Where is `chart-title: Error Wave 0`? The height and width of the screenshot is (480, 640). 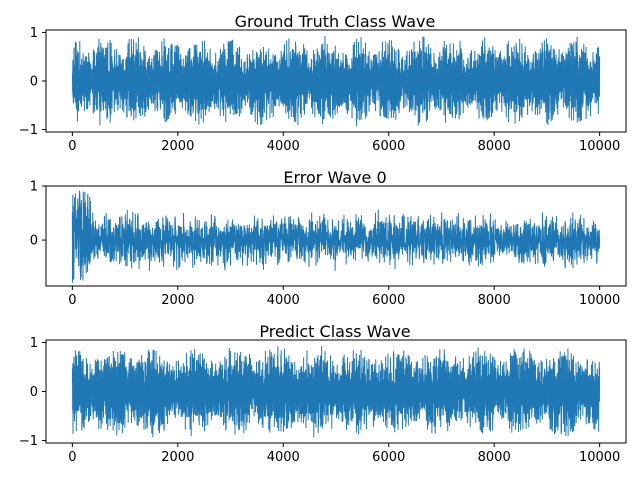
chart-title: Error Wave 0 is located at coordinates (334, 177).